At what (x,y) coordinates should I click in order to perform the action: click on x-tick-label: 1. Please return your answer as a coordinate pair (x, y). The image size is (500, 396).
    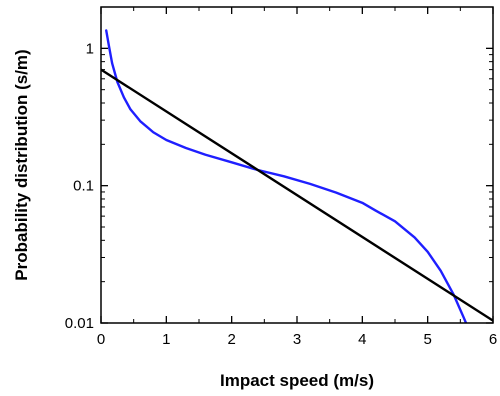
    Looking at the image, I should click on (166, 339).